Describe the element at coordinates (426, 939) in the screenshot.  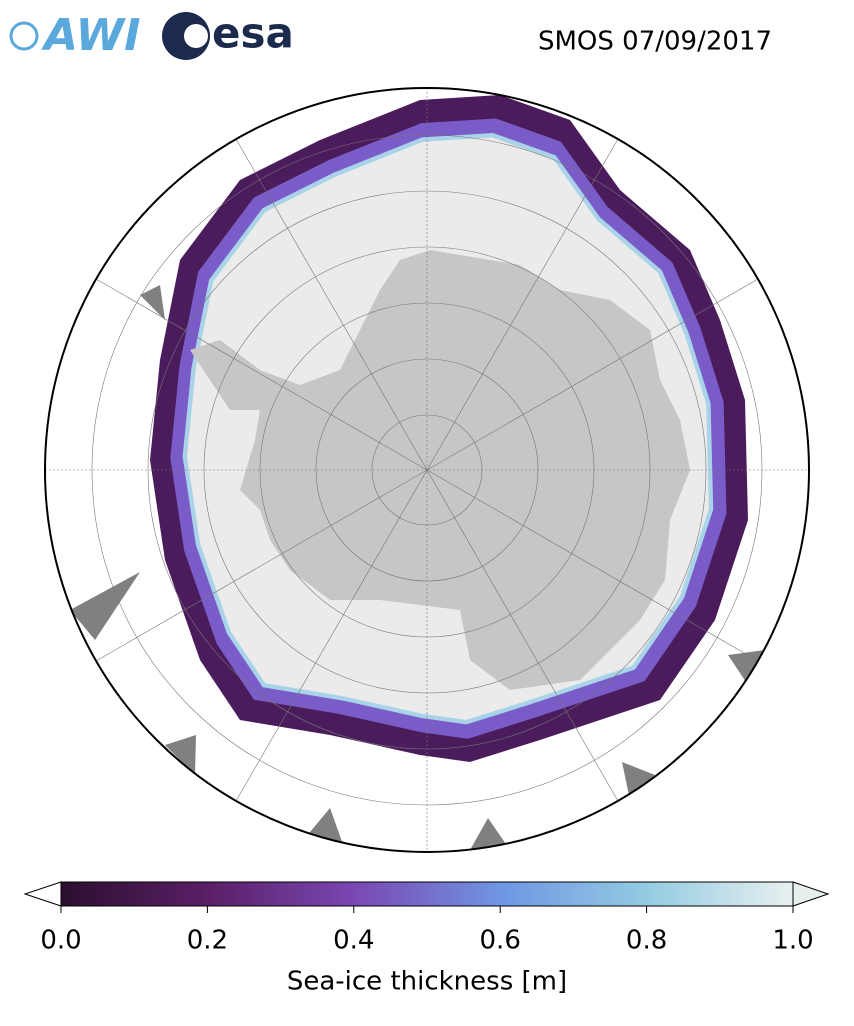
I see `colorbar: Sea-ice thickness [m] 0.0 0.2 0.4 0.6 0.8 1.0` at that location.